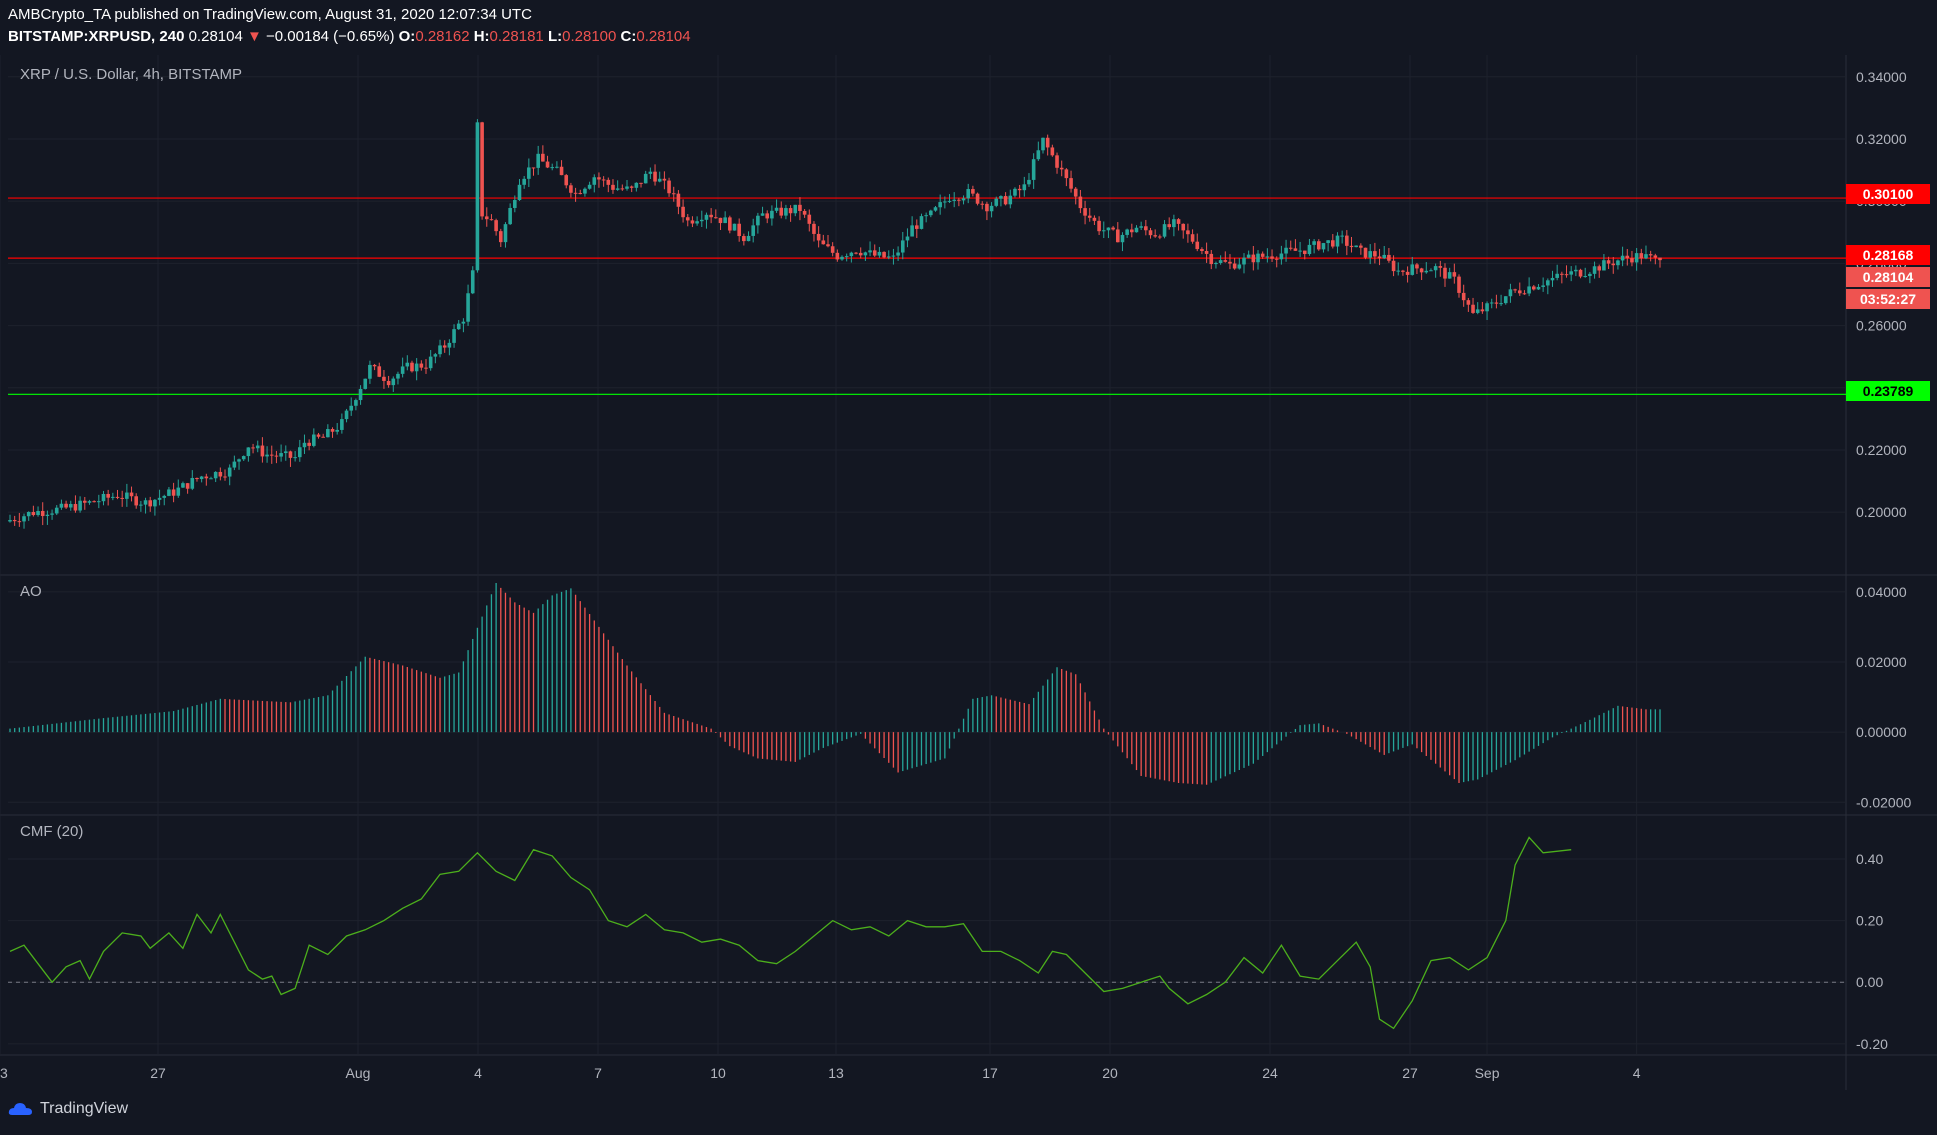 This screenshot has height=1135, width=1937. What do you see at coordinates (4, 1073) in the screenshot?
I see `x-tick-label: 23` at bounding box center [4, 1073].